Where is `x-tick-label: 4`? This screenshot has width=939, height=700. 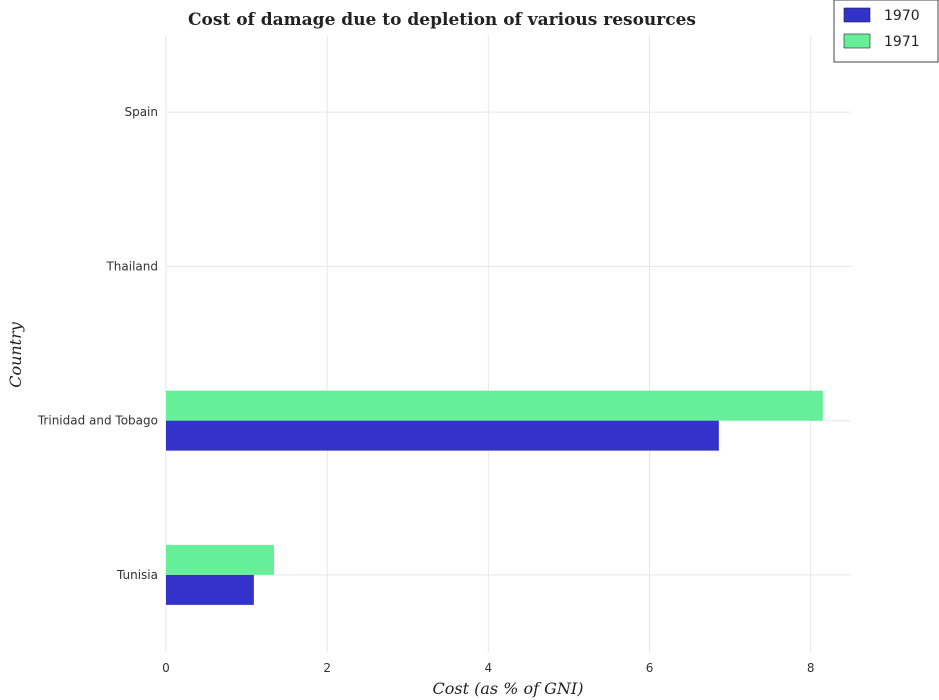
x-tick-label: 4 is located at coordinates (489, 668).